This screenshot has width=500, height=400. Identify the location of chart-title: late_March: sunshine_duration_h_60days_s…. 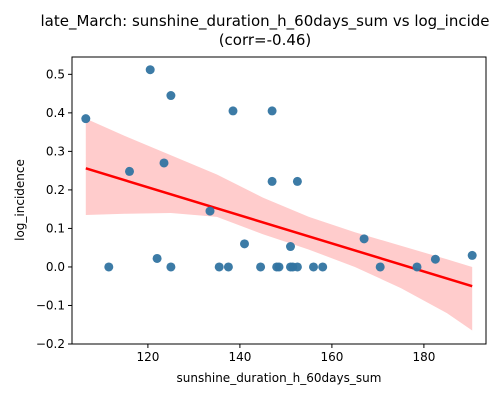
(264, 21).